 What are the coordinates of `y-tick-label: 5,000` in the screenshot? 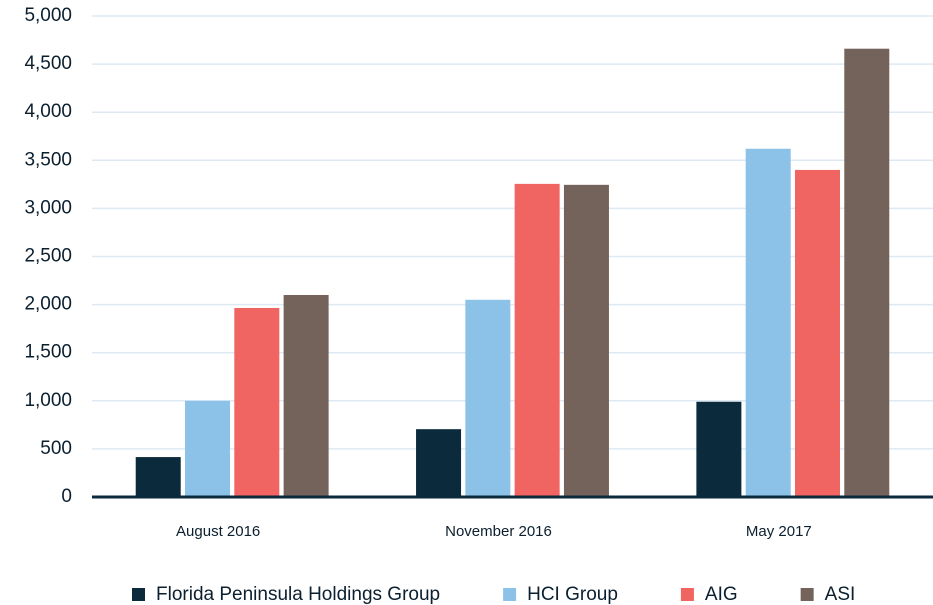 It's located at (48, 15).